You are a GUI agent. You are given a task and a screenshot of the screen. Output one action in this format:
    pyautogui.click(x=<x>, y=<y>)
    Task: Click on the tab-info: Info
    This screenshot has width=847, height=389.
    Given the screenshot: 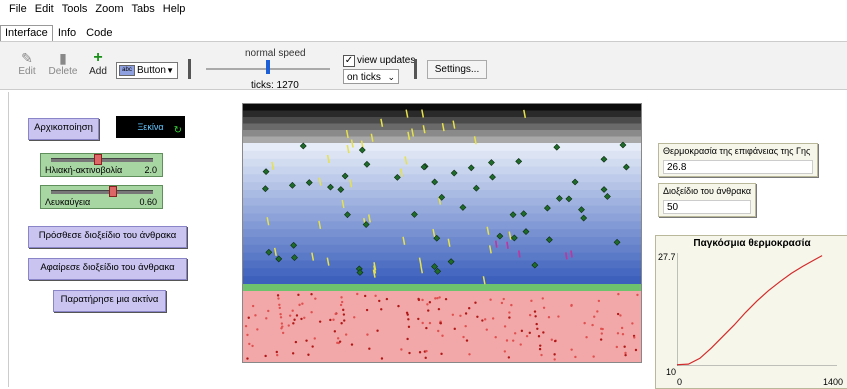 What is the action you would take?
    pyautogui.click(x=67, y=33)
    